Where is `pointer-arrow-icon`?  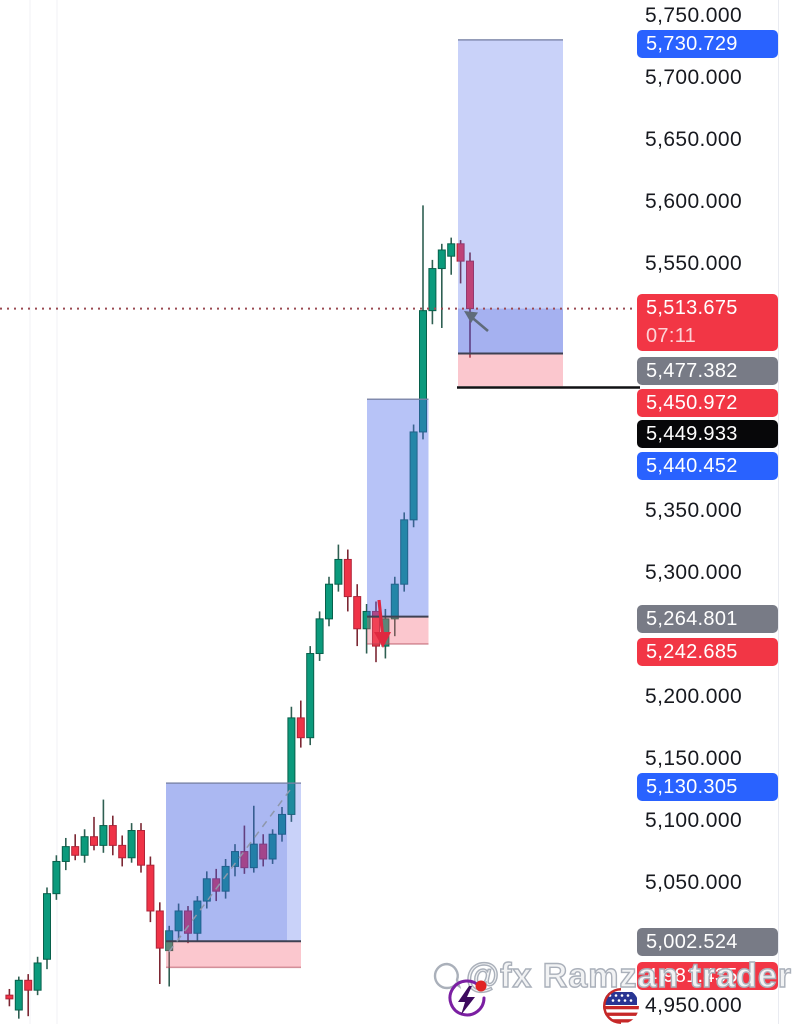 pointer-arrow-icon is located at coordinates (471, 317).